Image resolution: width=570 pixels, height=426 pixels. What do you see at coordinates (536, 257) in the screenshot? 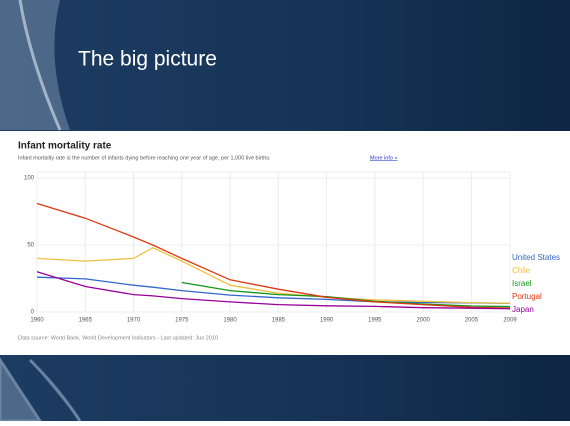
I see `legend-label: United States` at bounding box center [536, 257].